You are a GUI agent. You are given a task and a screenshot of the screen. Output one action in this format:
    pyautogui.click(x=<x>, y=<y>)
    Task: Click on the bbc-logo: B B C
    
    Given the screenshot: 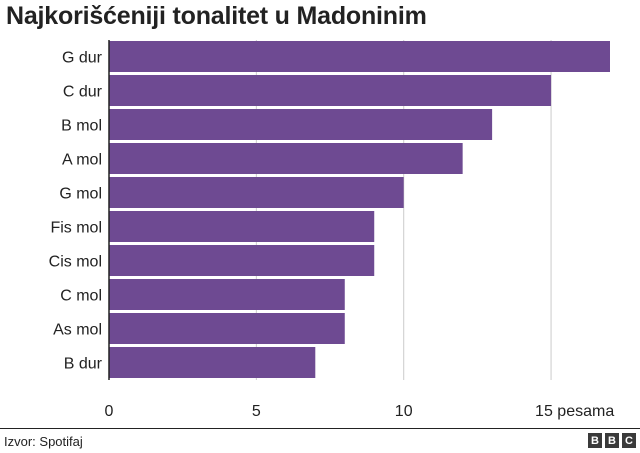 What is the action you would take?
    pyautogui.click(x=612, y=440)
    